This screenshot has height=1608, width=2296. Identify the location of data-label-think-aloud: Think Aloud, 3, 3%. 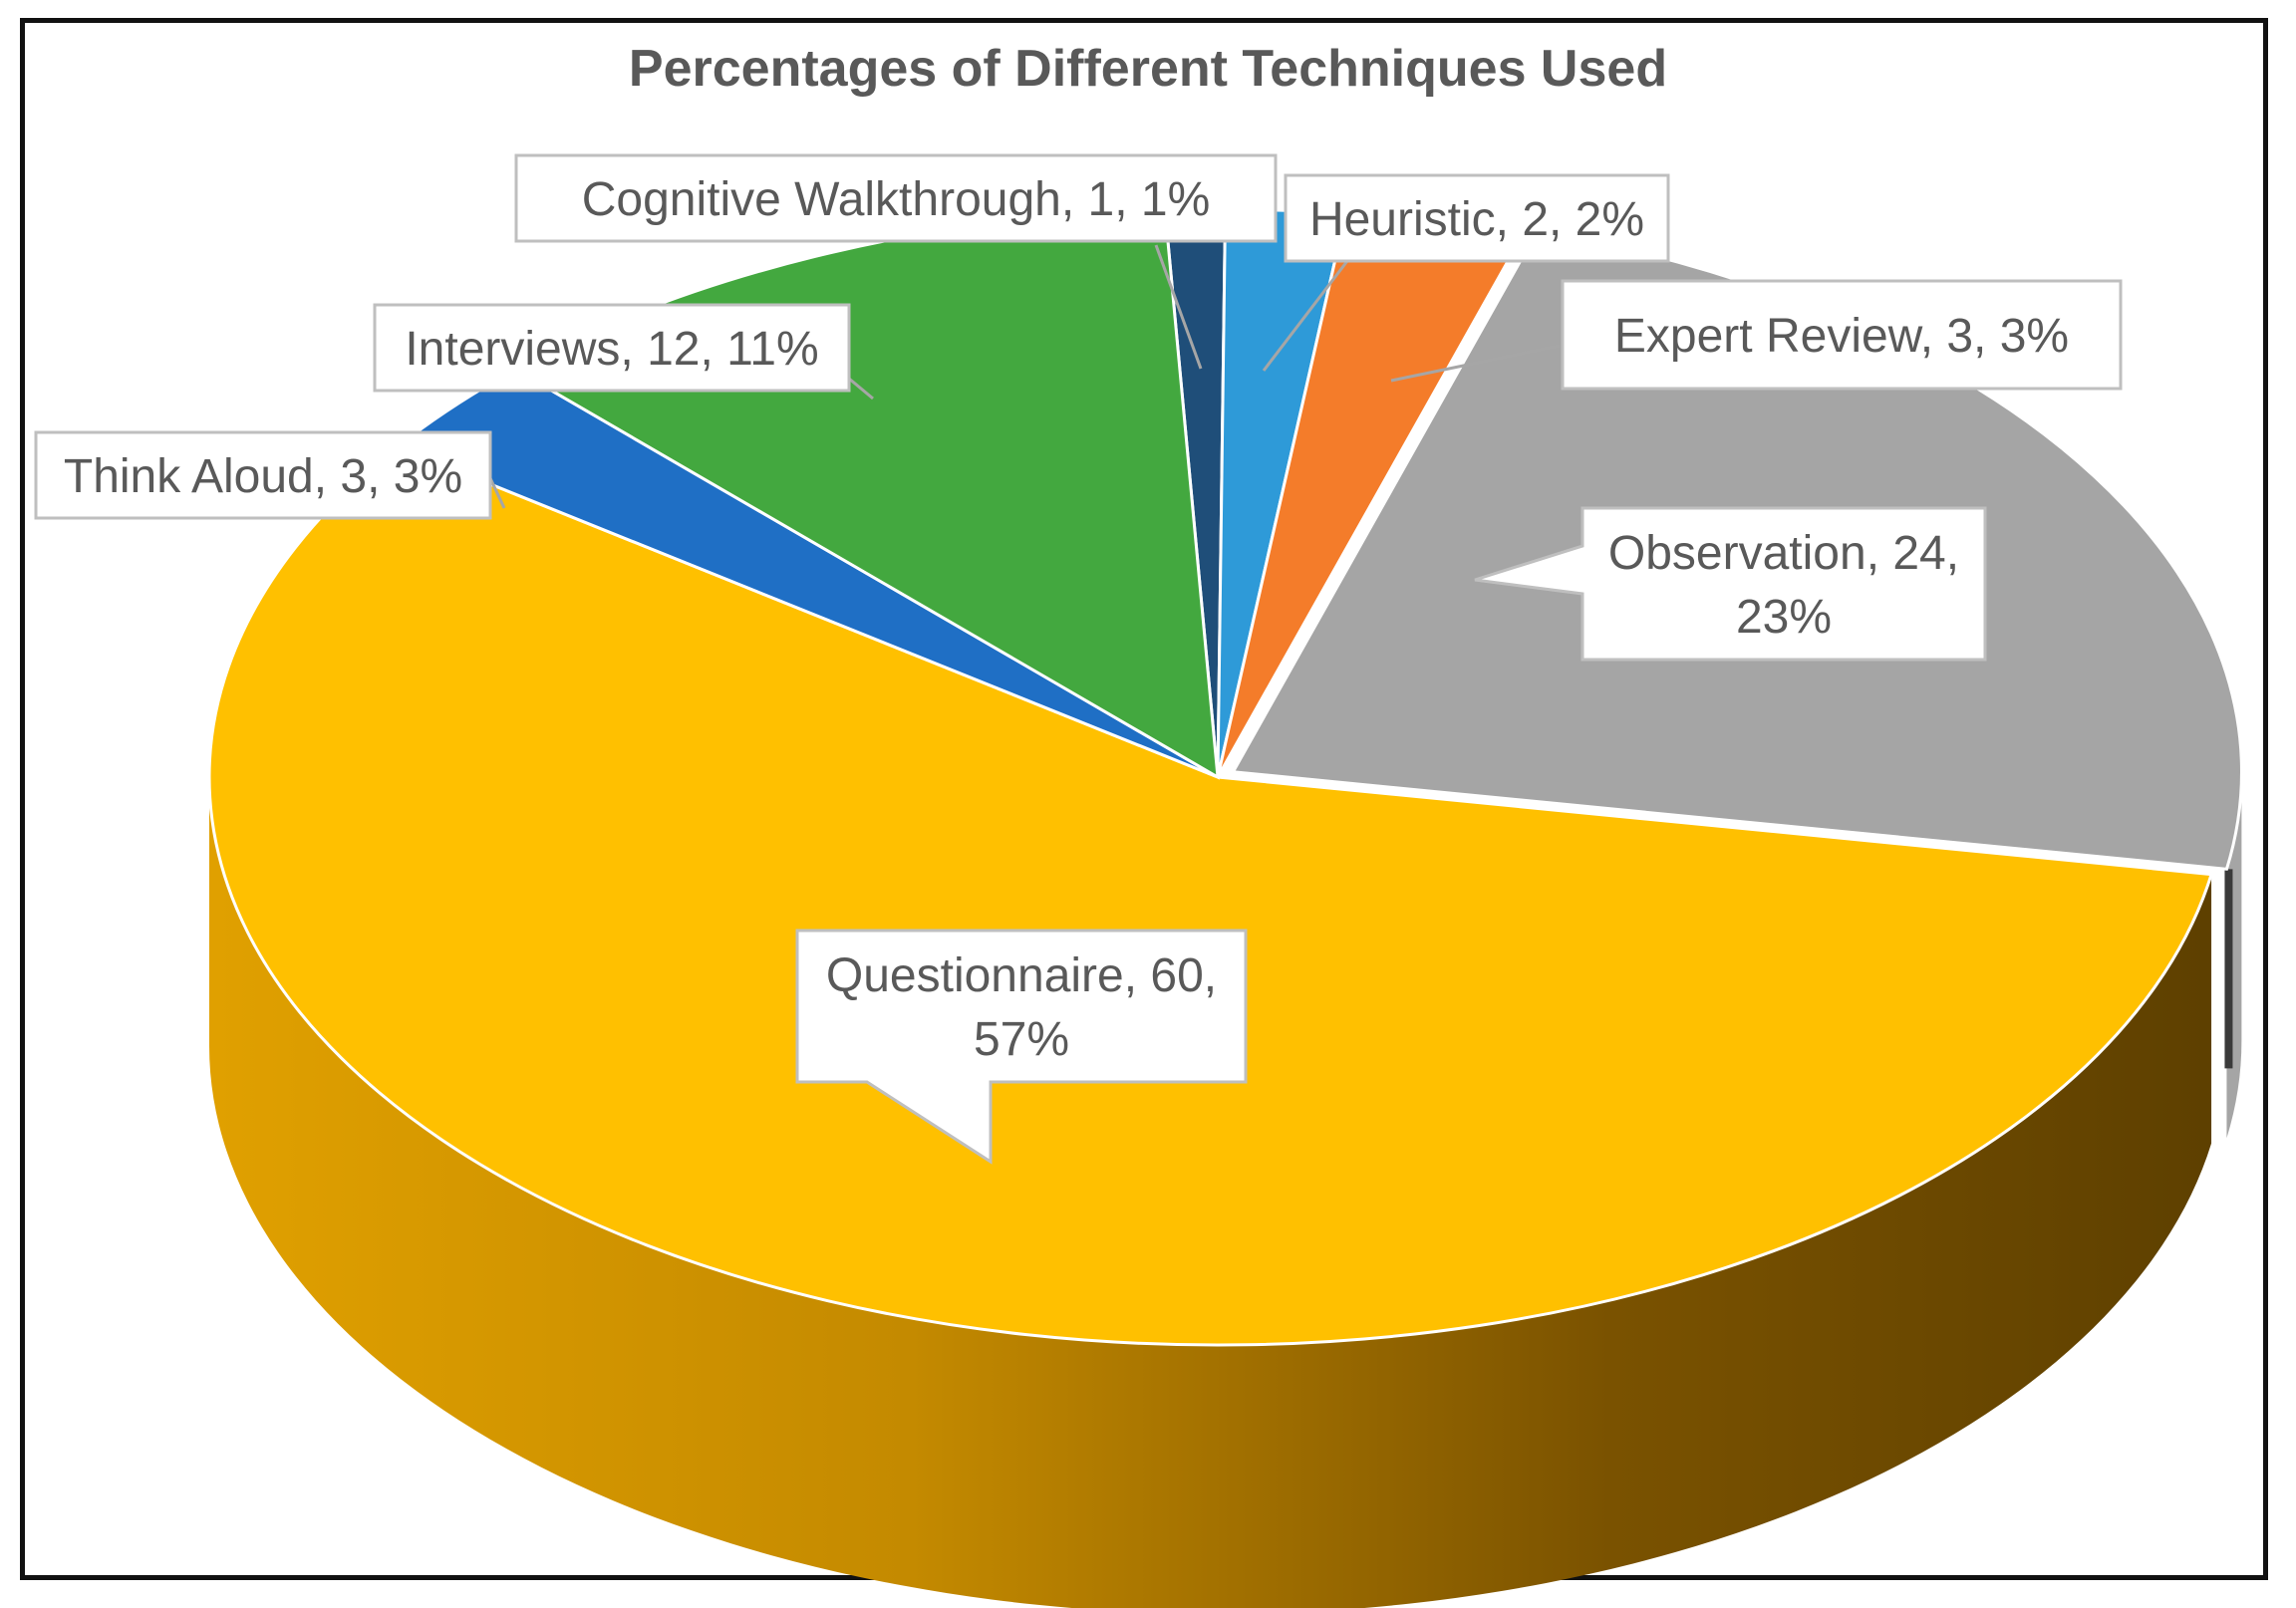
(263, 475).